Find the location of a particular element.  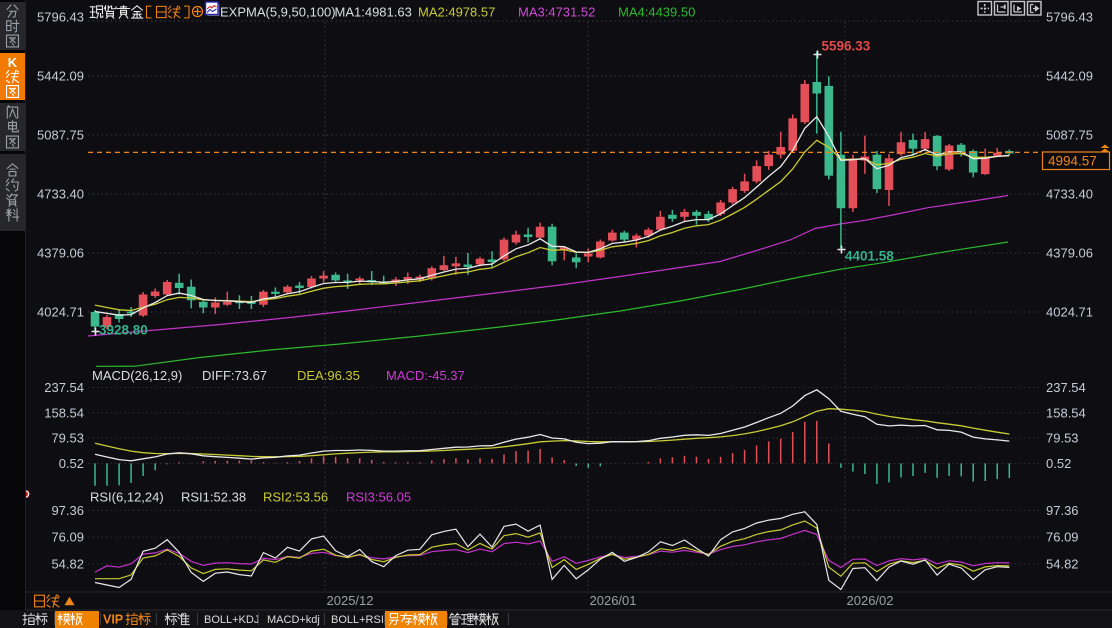

svg-text: 4401.58 is located at coordinates (869, 256).